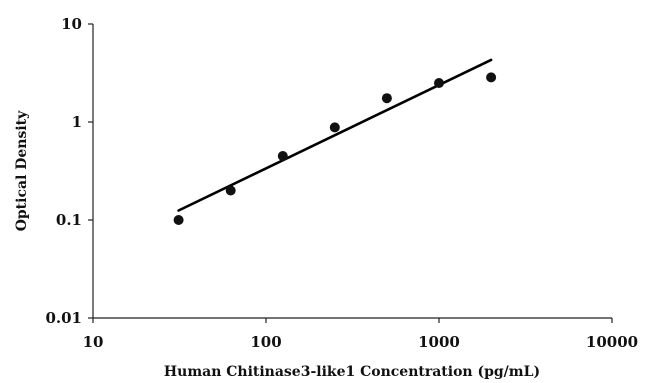 The image size is (646, 383). What do you see at coordinates (77, 122) in the screenshot?
I see `y-tick-label: 1` at bounding box center [77, 122].